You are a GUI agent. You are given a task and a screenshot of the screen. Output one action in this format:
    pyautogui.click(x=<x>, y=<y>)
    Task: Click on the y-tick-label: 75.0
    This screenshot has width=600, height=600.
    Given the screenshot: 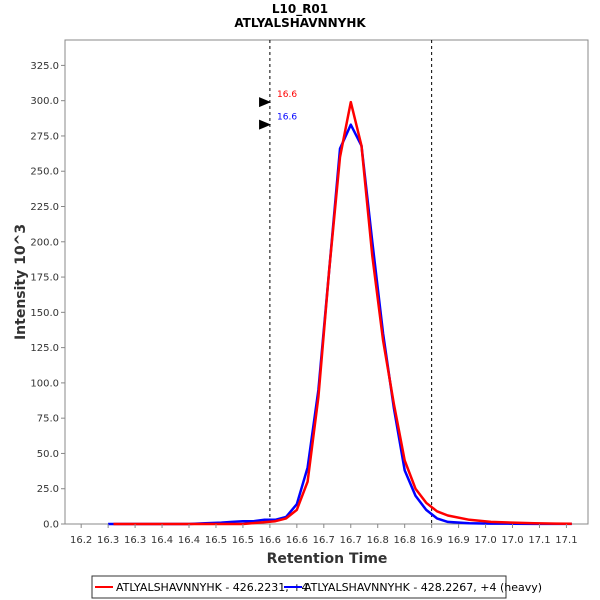 What is the action you would take?
    pyautogui.click(x=48, y=419)
    